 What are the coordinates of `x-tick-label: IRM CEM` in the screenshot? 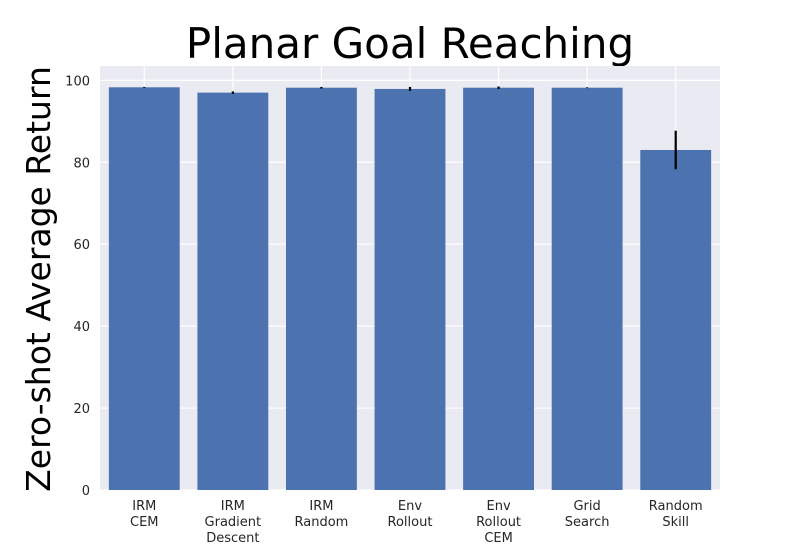 It's located at (144, 514).